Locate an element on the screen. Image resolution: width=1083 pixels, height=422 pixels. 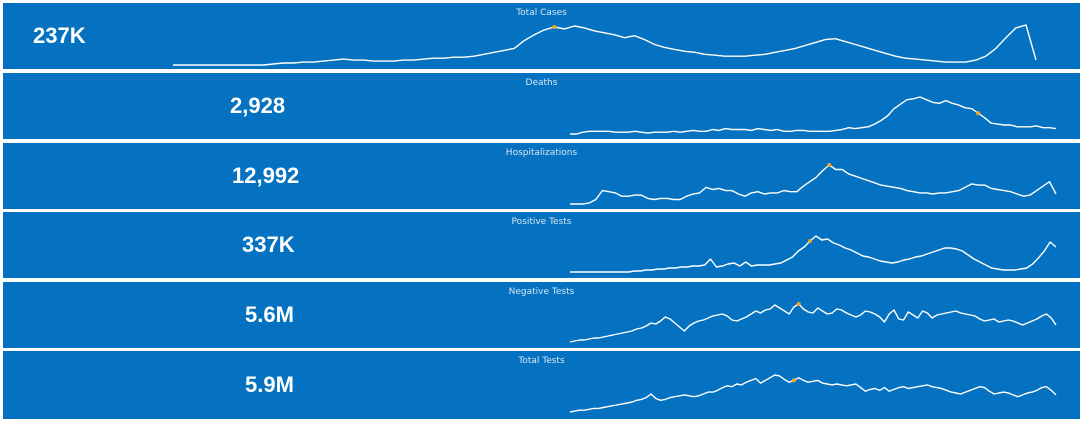
kpi-value: 12,992 is located at coordinates (266, 175).